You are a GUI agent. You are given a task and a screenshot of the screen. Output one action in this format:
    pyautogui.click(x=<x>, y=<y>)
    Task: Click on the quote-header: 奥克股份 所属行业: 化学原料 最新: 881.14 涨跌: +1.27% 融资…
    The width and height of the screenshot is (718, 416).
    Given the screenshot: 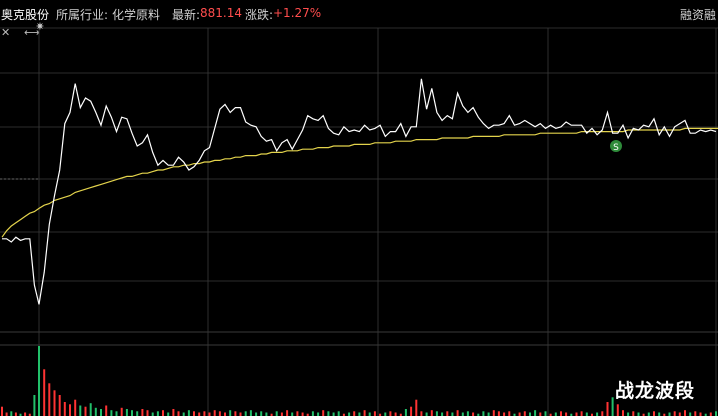 What is the action you would take?
    pyautogui.click(x=359, y=13)
    